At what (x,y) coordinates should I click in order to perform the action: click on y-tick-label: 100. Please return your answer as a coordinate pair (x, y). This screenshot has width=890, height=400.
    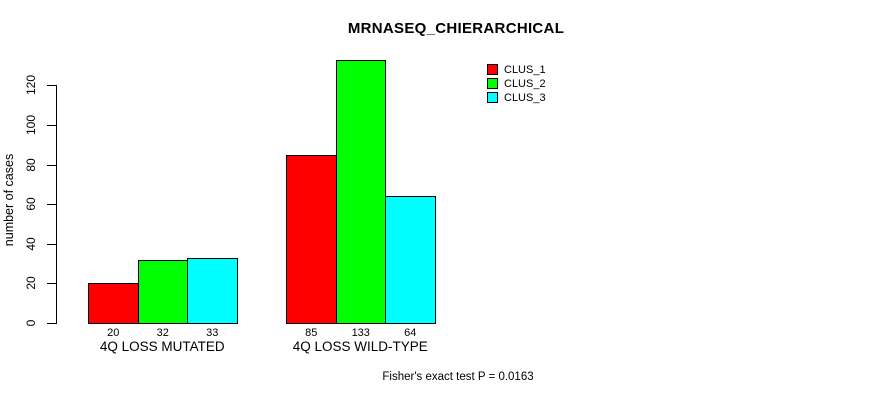
    Looking at the image, I should click on (31, 125).